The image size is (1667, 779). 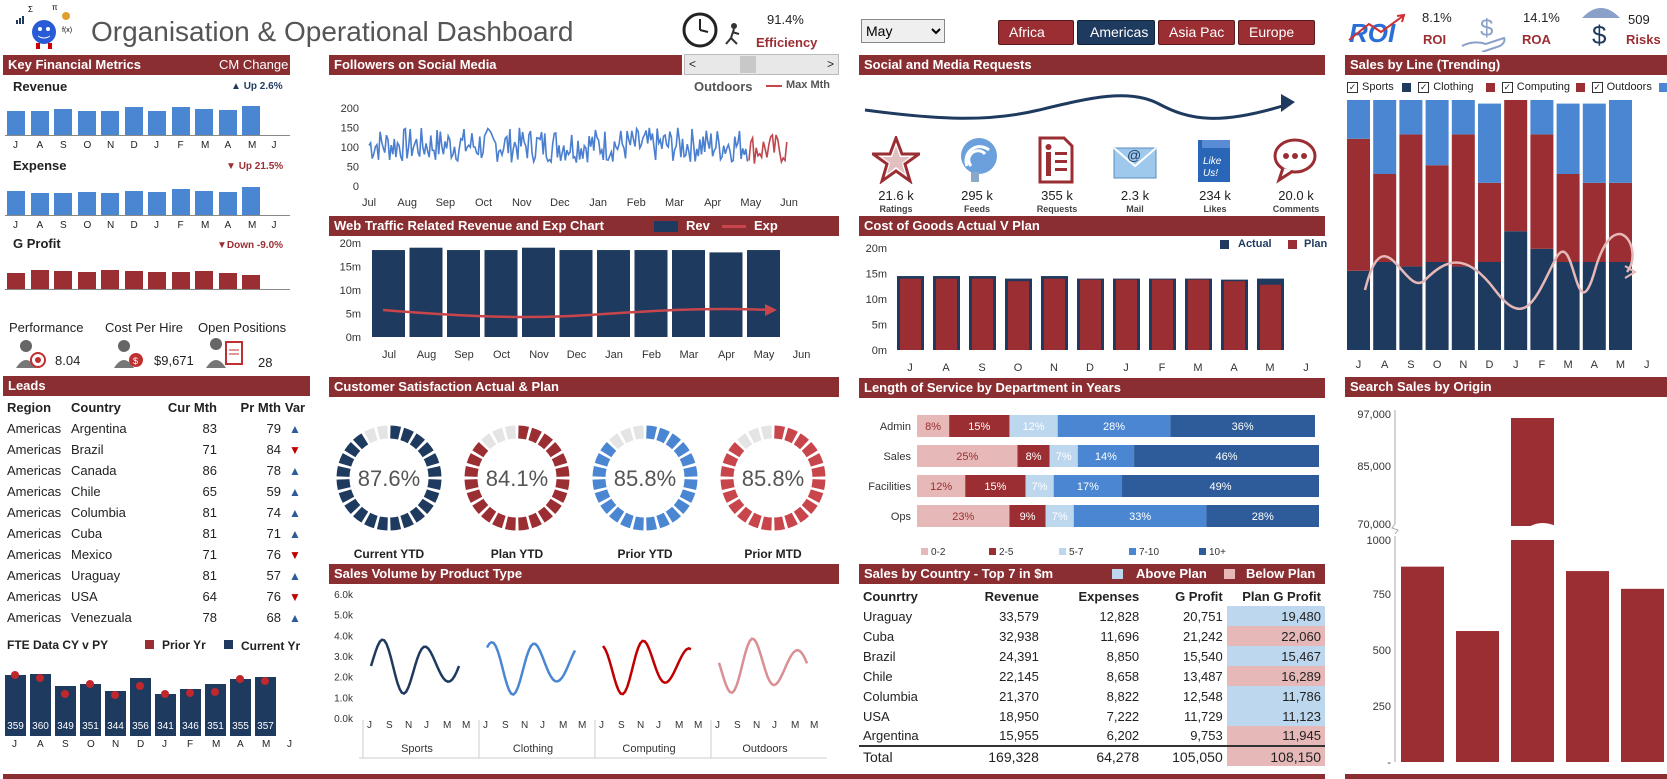 I want to click on svg-text: Like, so click(x=1212, y=161).